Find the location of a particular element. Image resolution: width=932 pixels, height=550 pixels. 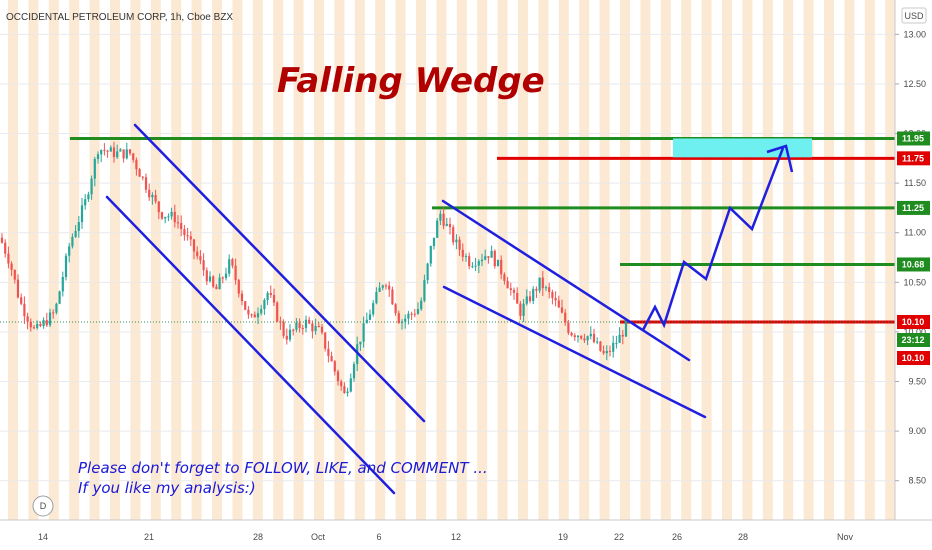

currency-button: USD is located at coordinates (914, 15).